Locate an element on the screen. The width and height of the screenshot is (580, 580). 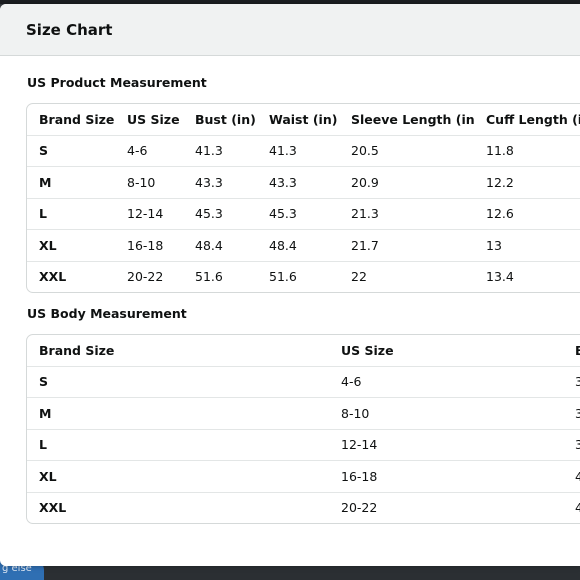
table-cell: 12.2 is located at coordinates (527, 182).